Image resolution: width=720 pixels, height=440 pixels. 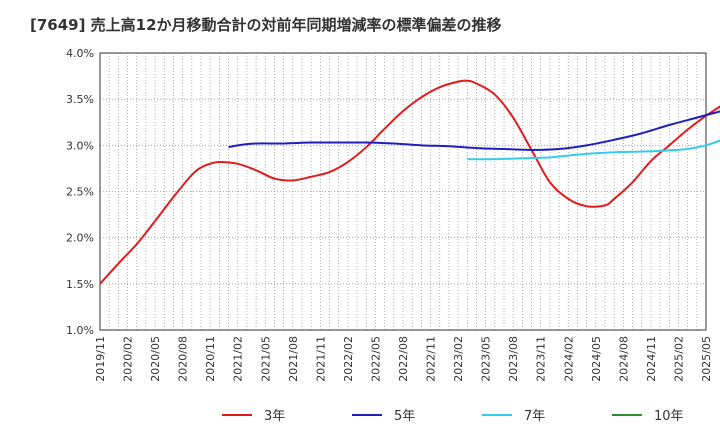 I want to click on x-tick-label: 2024/02, so click(x=568, y=359).